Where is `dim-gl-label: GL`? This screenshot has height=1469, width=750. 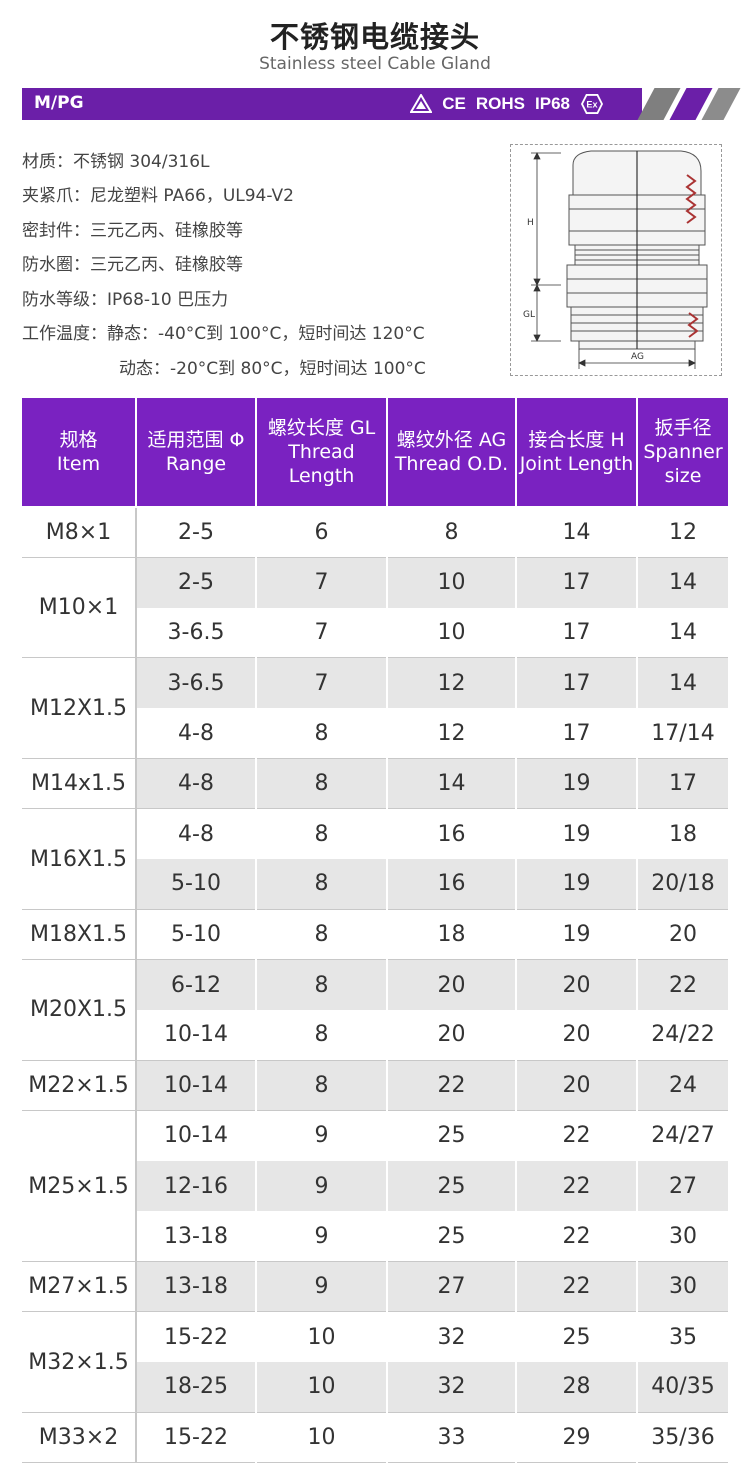 dim-gl-label: GL is located at coordinates (529, 315).